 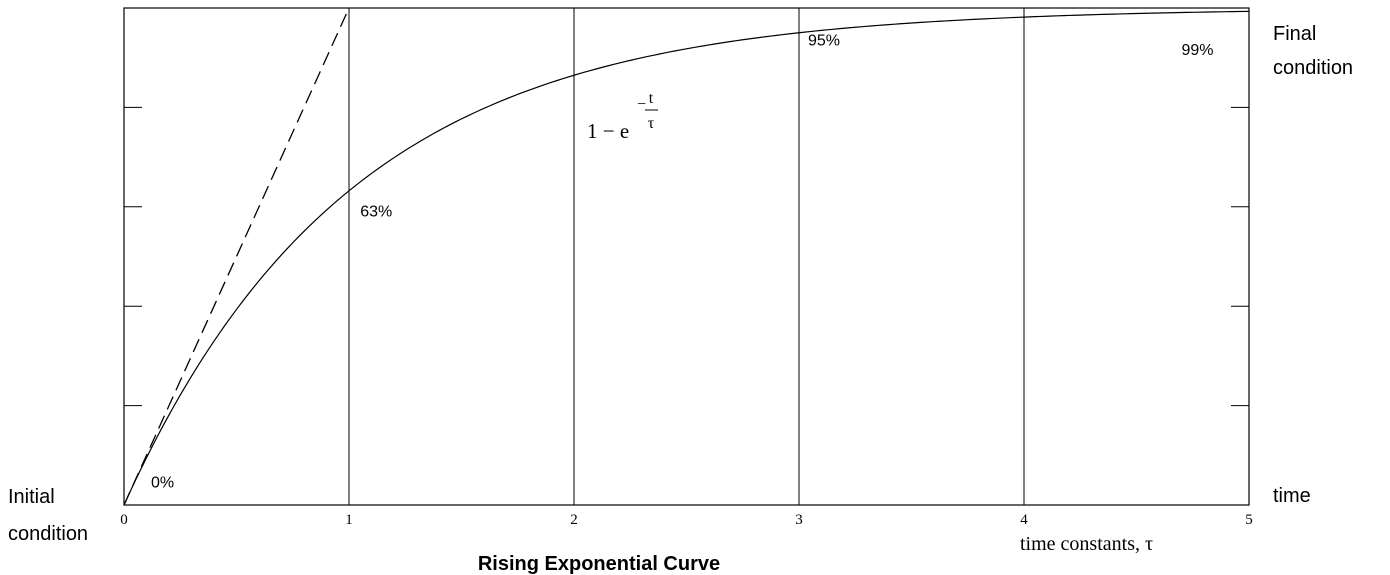 I want to click on annotation-95-percent: 95%, so click(x=824, y=40).